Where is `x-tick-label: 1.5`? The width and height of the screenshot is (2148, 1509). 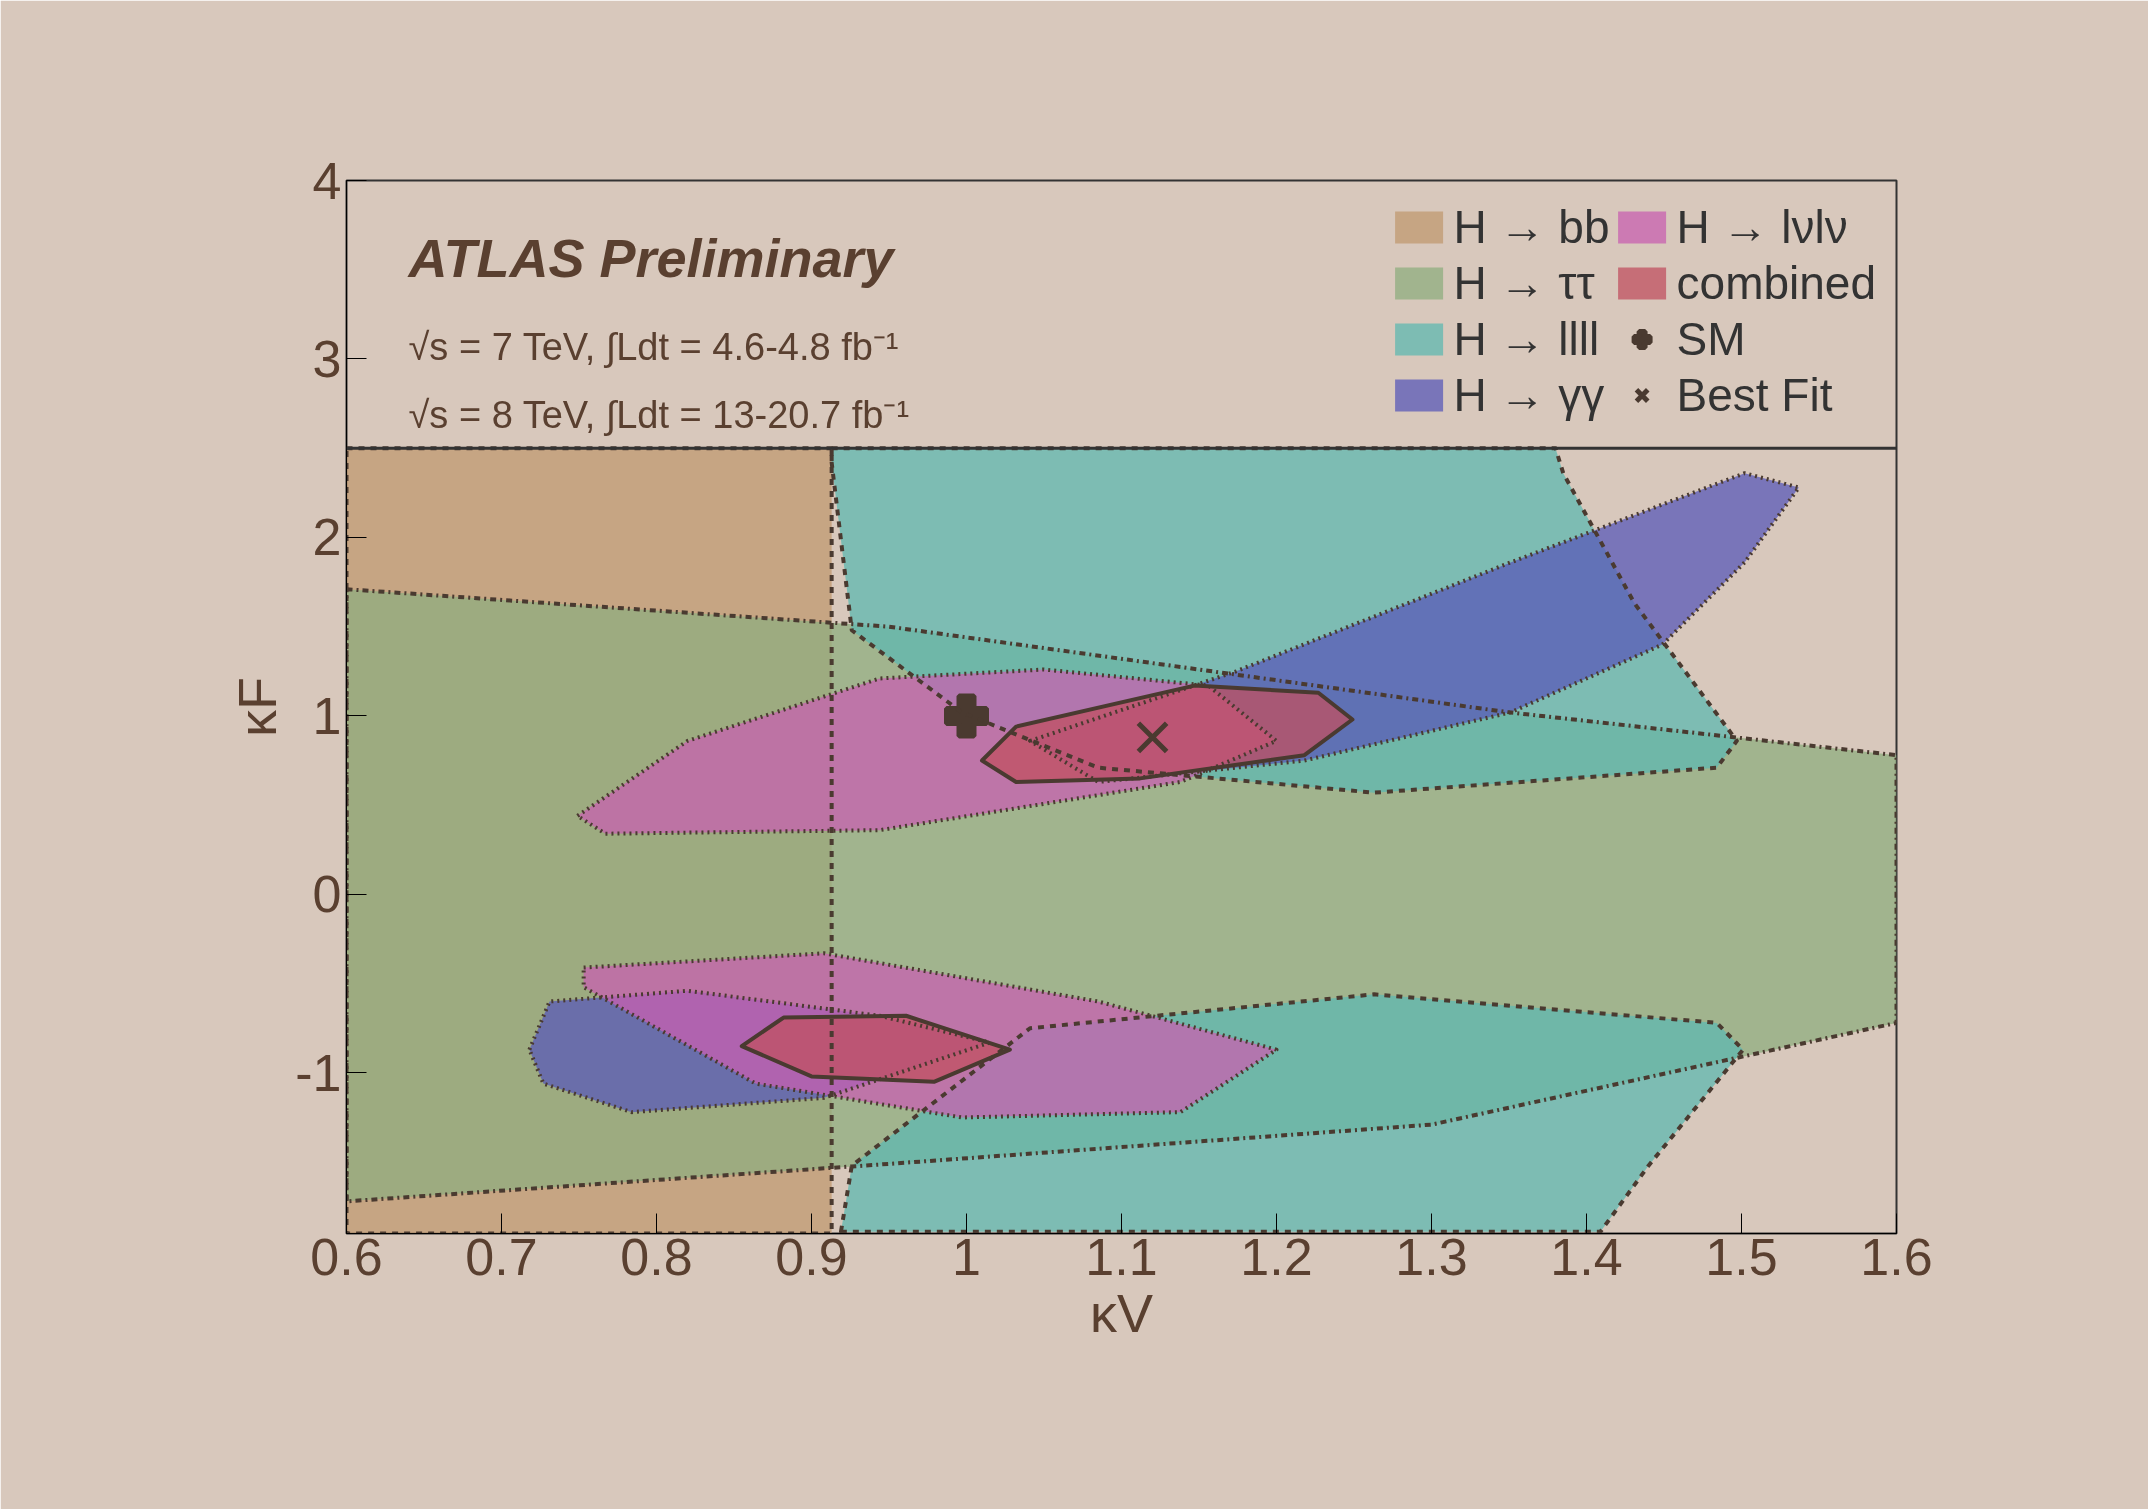
x-tick-label: 1.5 is located at coordinates (1741, 1256).